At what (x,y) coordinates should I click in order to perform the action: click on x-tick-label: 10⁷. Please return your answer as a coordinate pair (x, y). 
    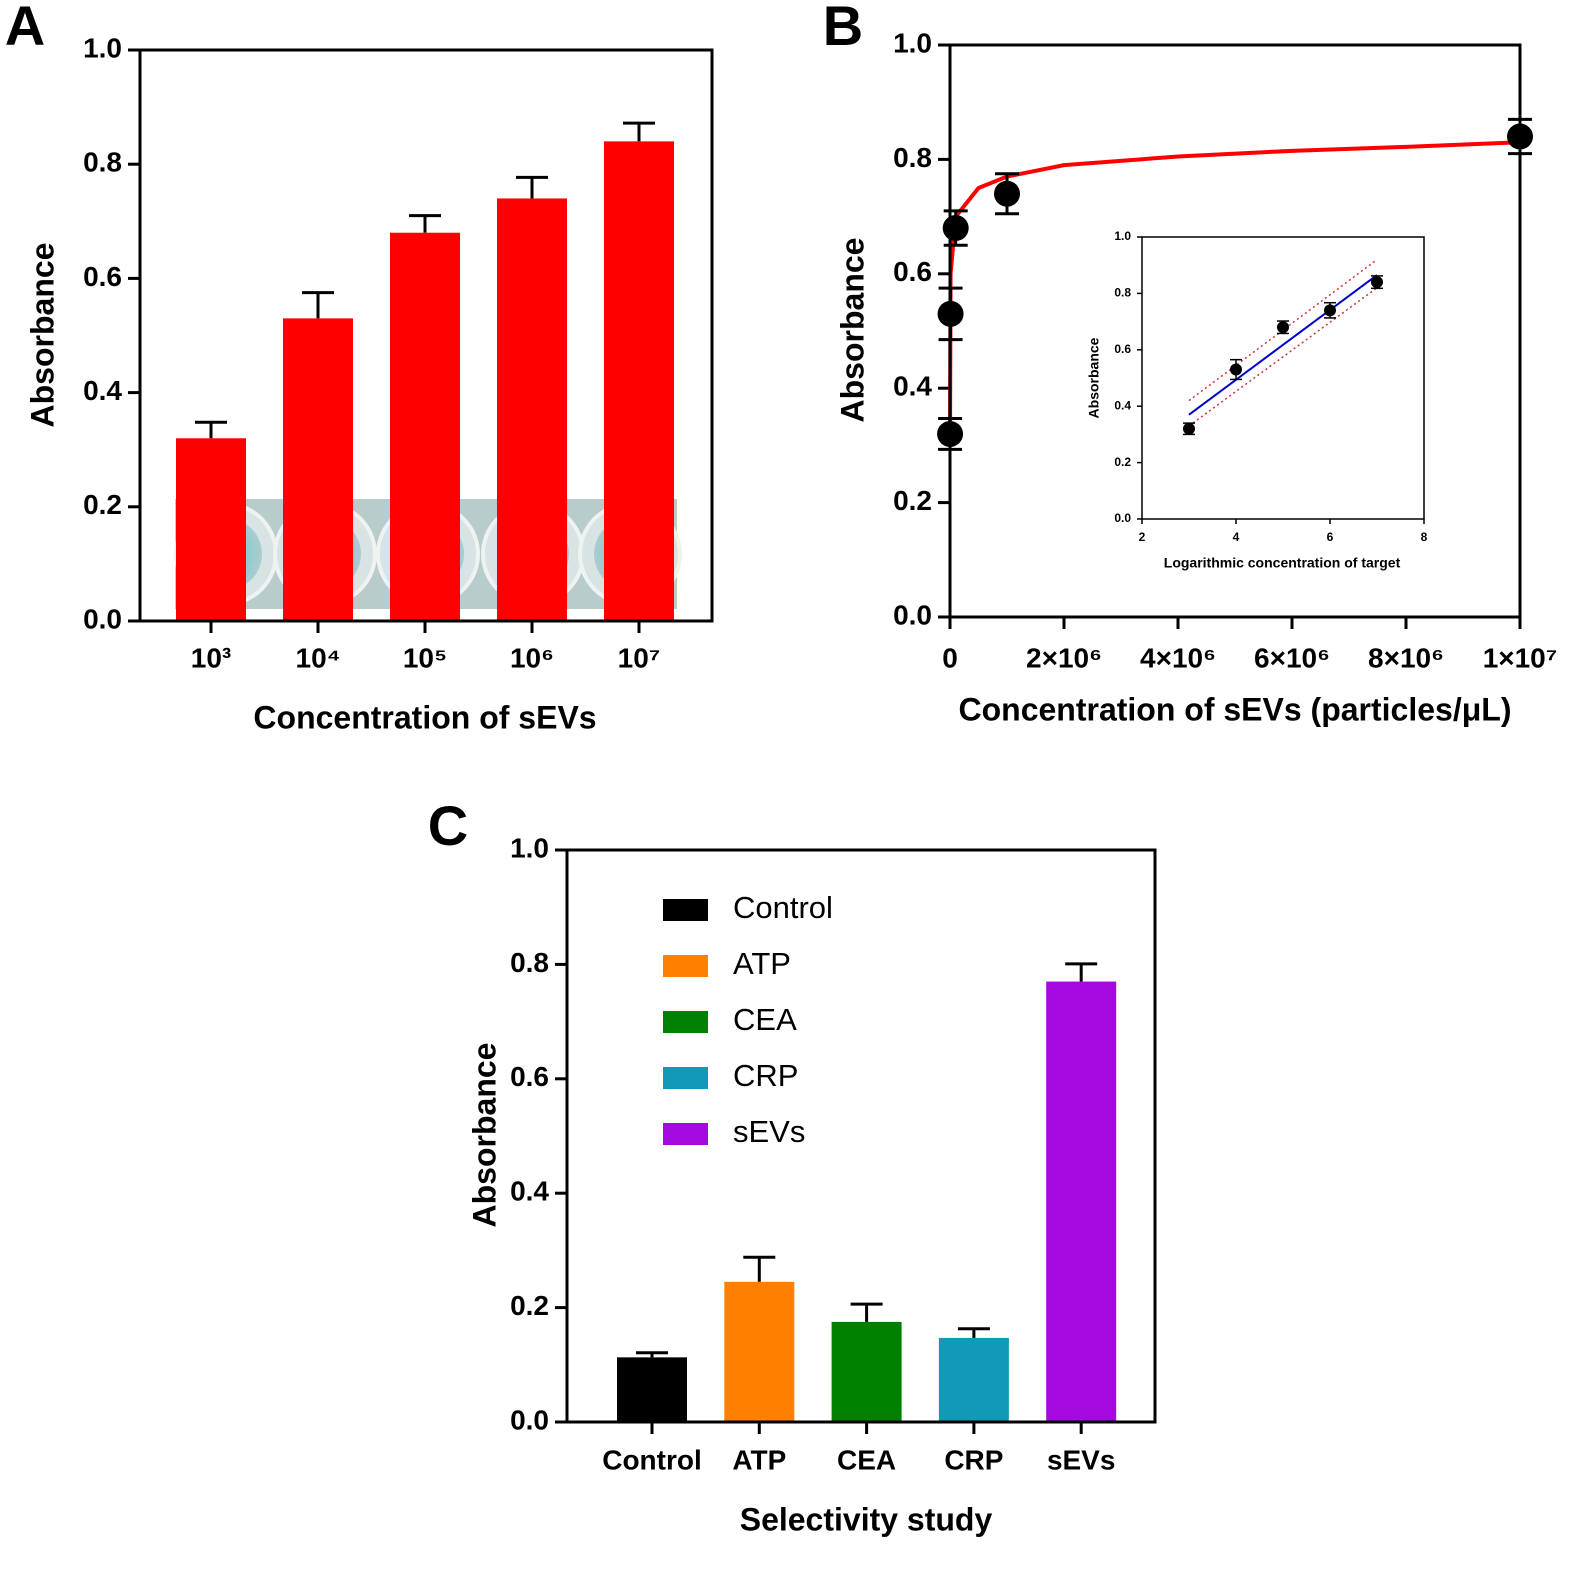
    Looking at the image, I should click on (639, 657).